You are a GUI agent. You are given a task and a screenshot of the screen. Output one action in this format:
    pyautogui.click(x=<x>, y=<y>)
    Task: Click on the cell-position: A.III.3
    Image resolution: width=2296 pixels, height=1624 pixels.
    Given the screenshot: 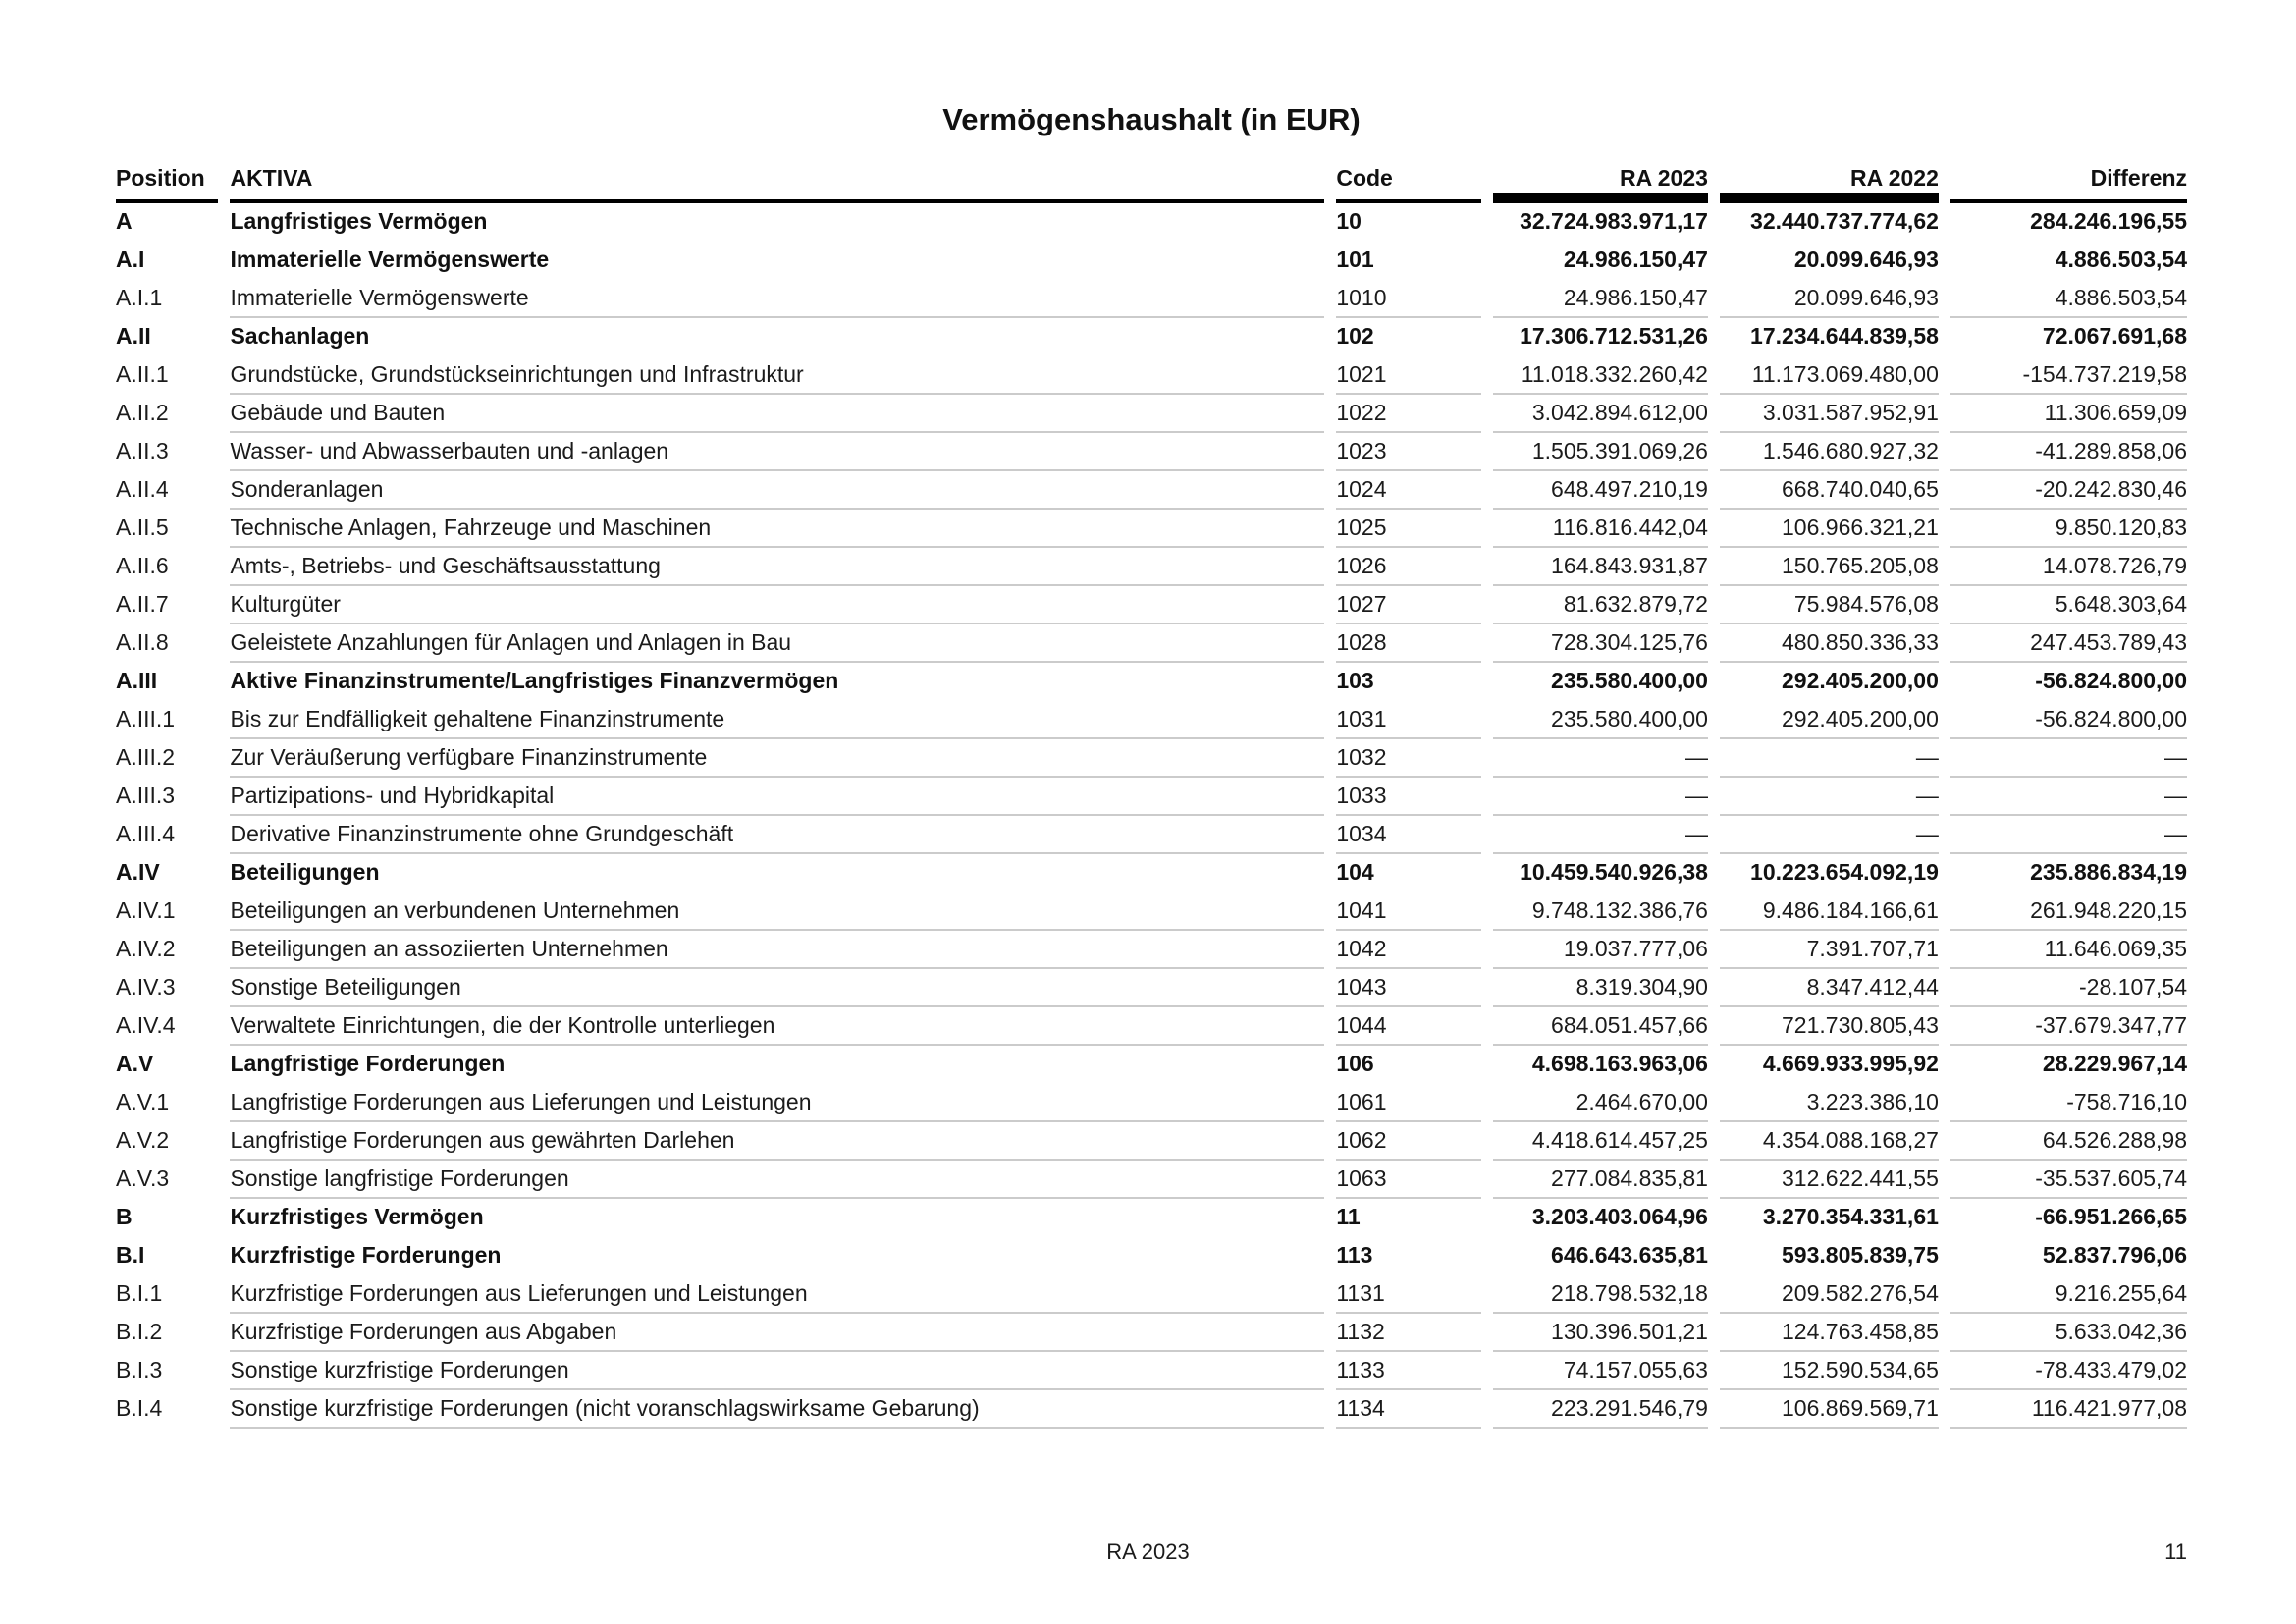 What is the action you would take?
    pyautogui.click(x=146, y=795)
    